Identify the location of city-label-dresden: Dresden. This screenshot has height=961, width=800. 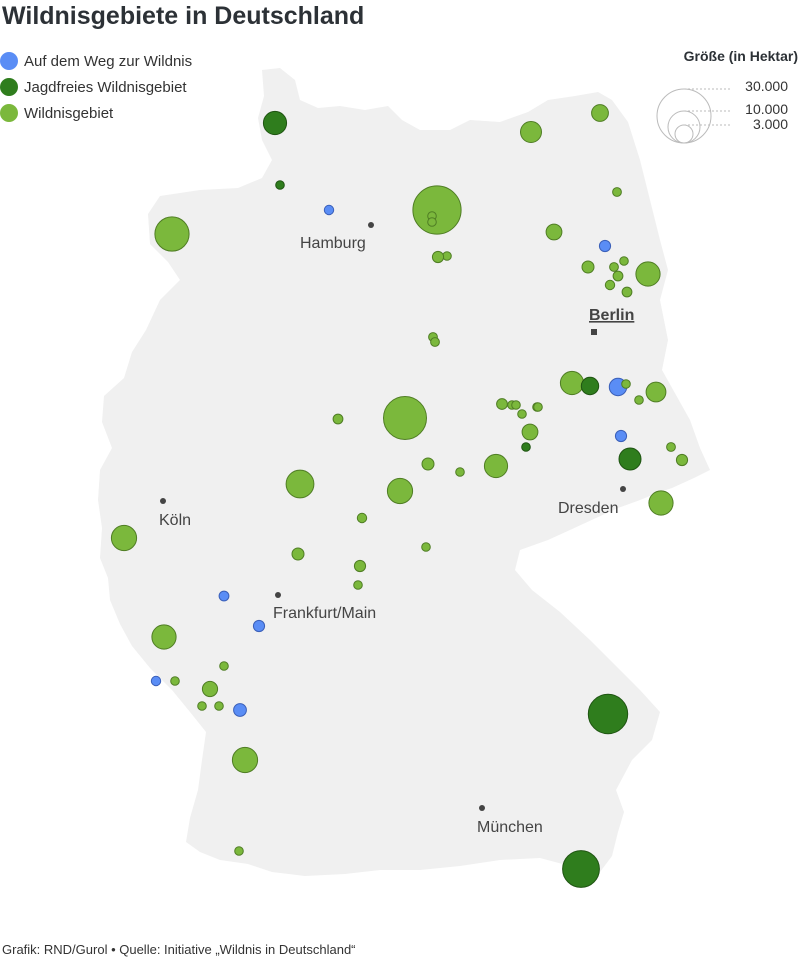
(588, 508).